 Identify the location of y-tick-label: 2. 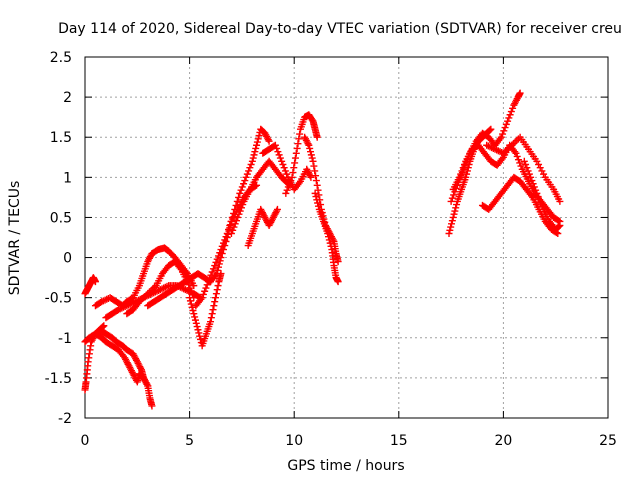
(67, 98).